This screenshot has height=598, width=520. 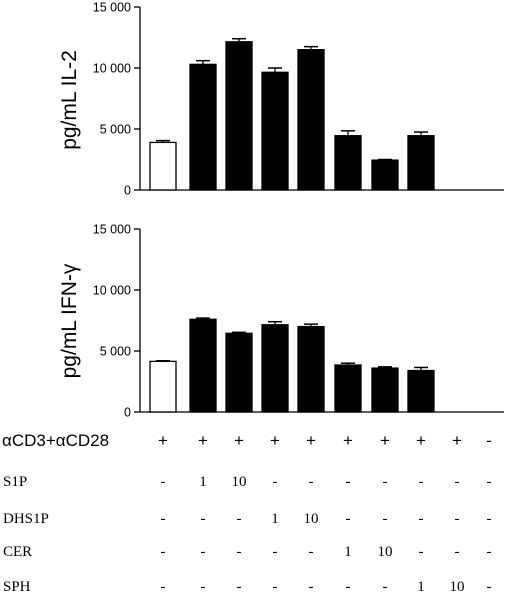 I want to click on row-label: SPH, so click(x=17, y=587).